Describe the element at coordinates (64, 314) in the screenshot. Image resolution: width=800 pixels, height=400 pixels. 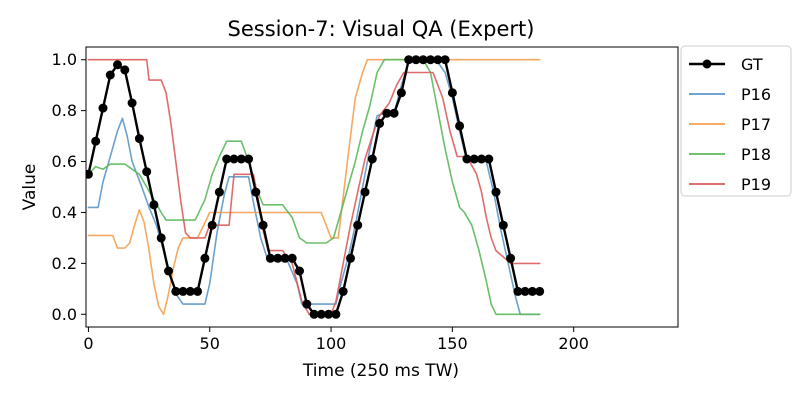
I see `y-tick-label: 0.0` at that location.